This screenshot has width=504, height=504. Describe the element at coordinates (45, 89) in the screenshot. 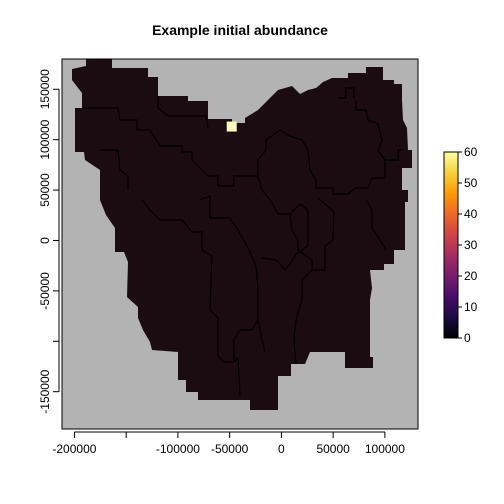

I see `y-tick-label: 150000` at that location.